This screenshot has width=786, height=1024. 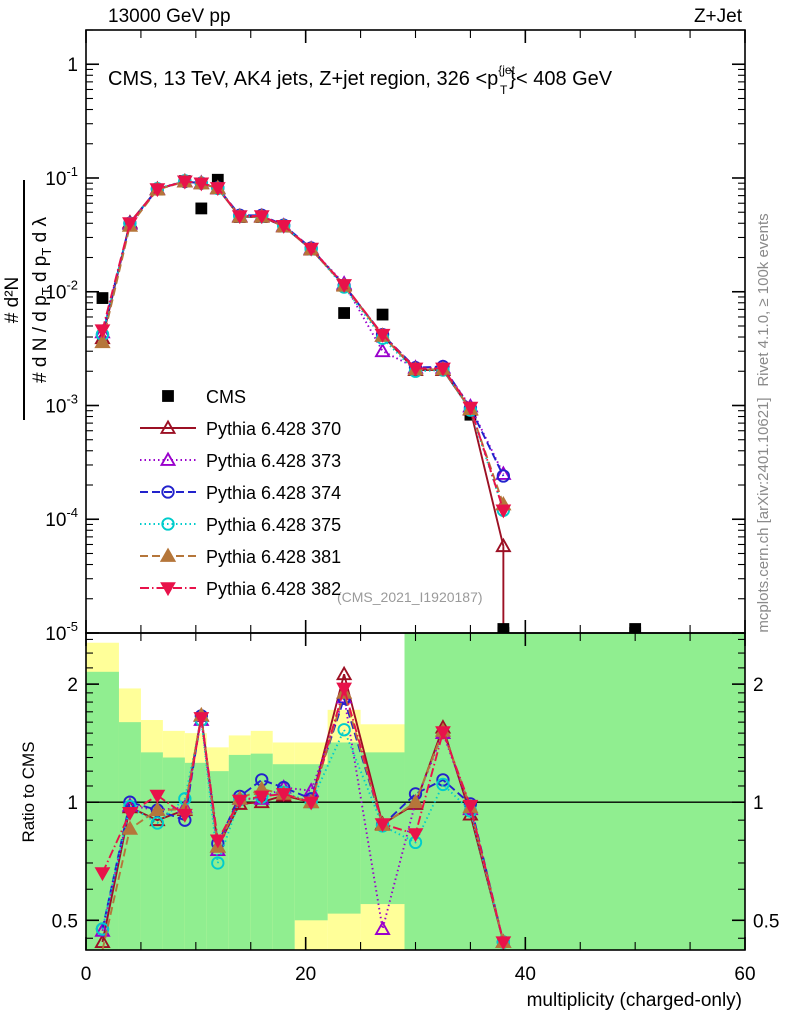 I want to click on main-y-axis-label: # d²N # d N / d pT d pT d λ, so click(x=28, y=300).